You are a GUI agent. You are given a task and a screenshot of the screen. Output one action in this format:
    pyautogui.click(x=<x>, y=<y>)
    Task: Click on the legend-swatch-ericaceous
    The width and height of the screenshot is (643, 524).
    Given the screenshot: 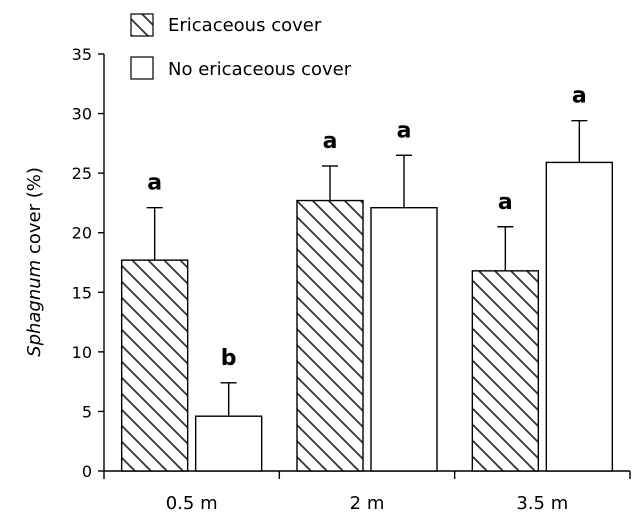 What is the action you would take?
    pyautogui.click(x=142, y=25)
    